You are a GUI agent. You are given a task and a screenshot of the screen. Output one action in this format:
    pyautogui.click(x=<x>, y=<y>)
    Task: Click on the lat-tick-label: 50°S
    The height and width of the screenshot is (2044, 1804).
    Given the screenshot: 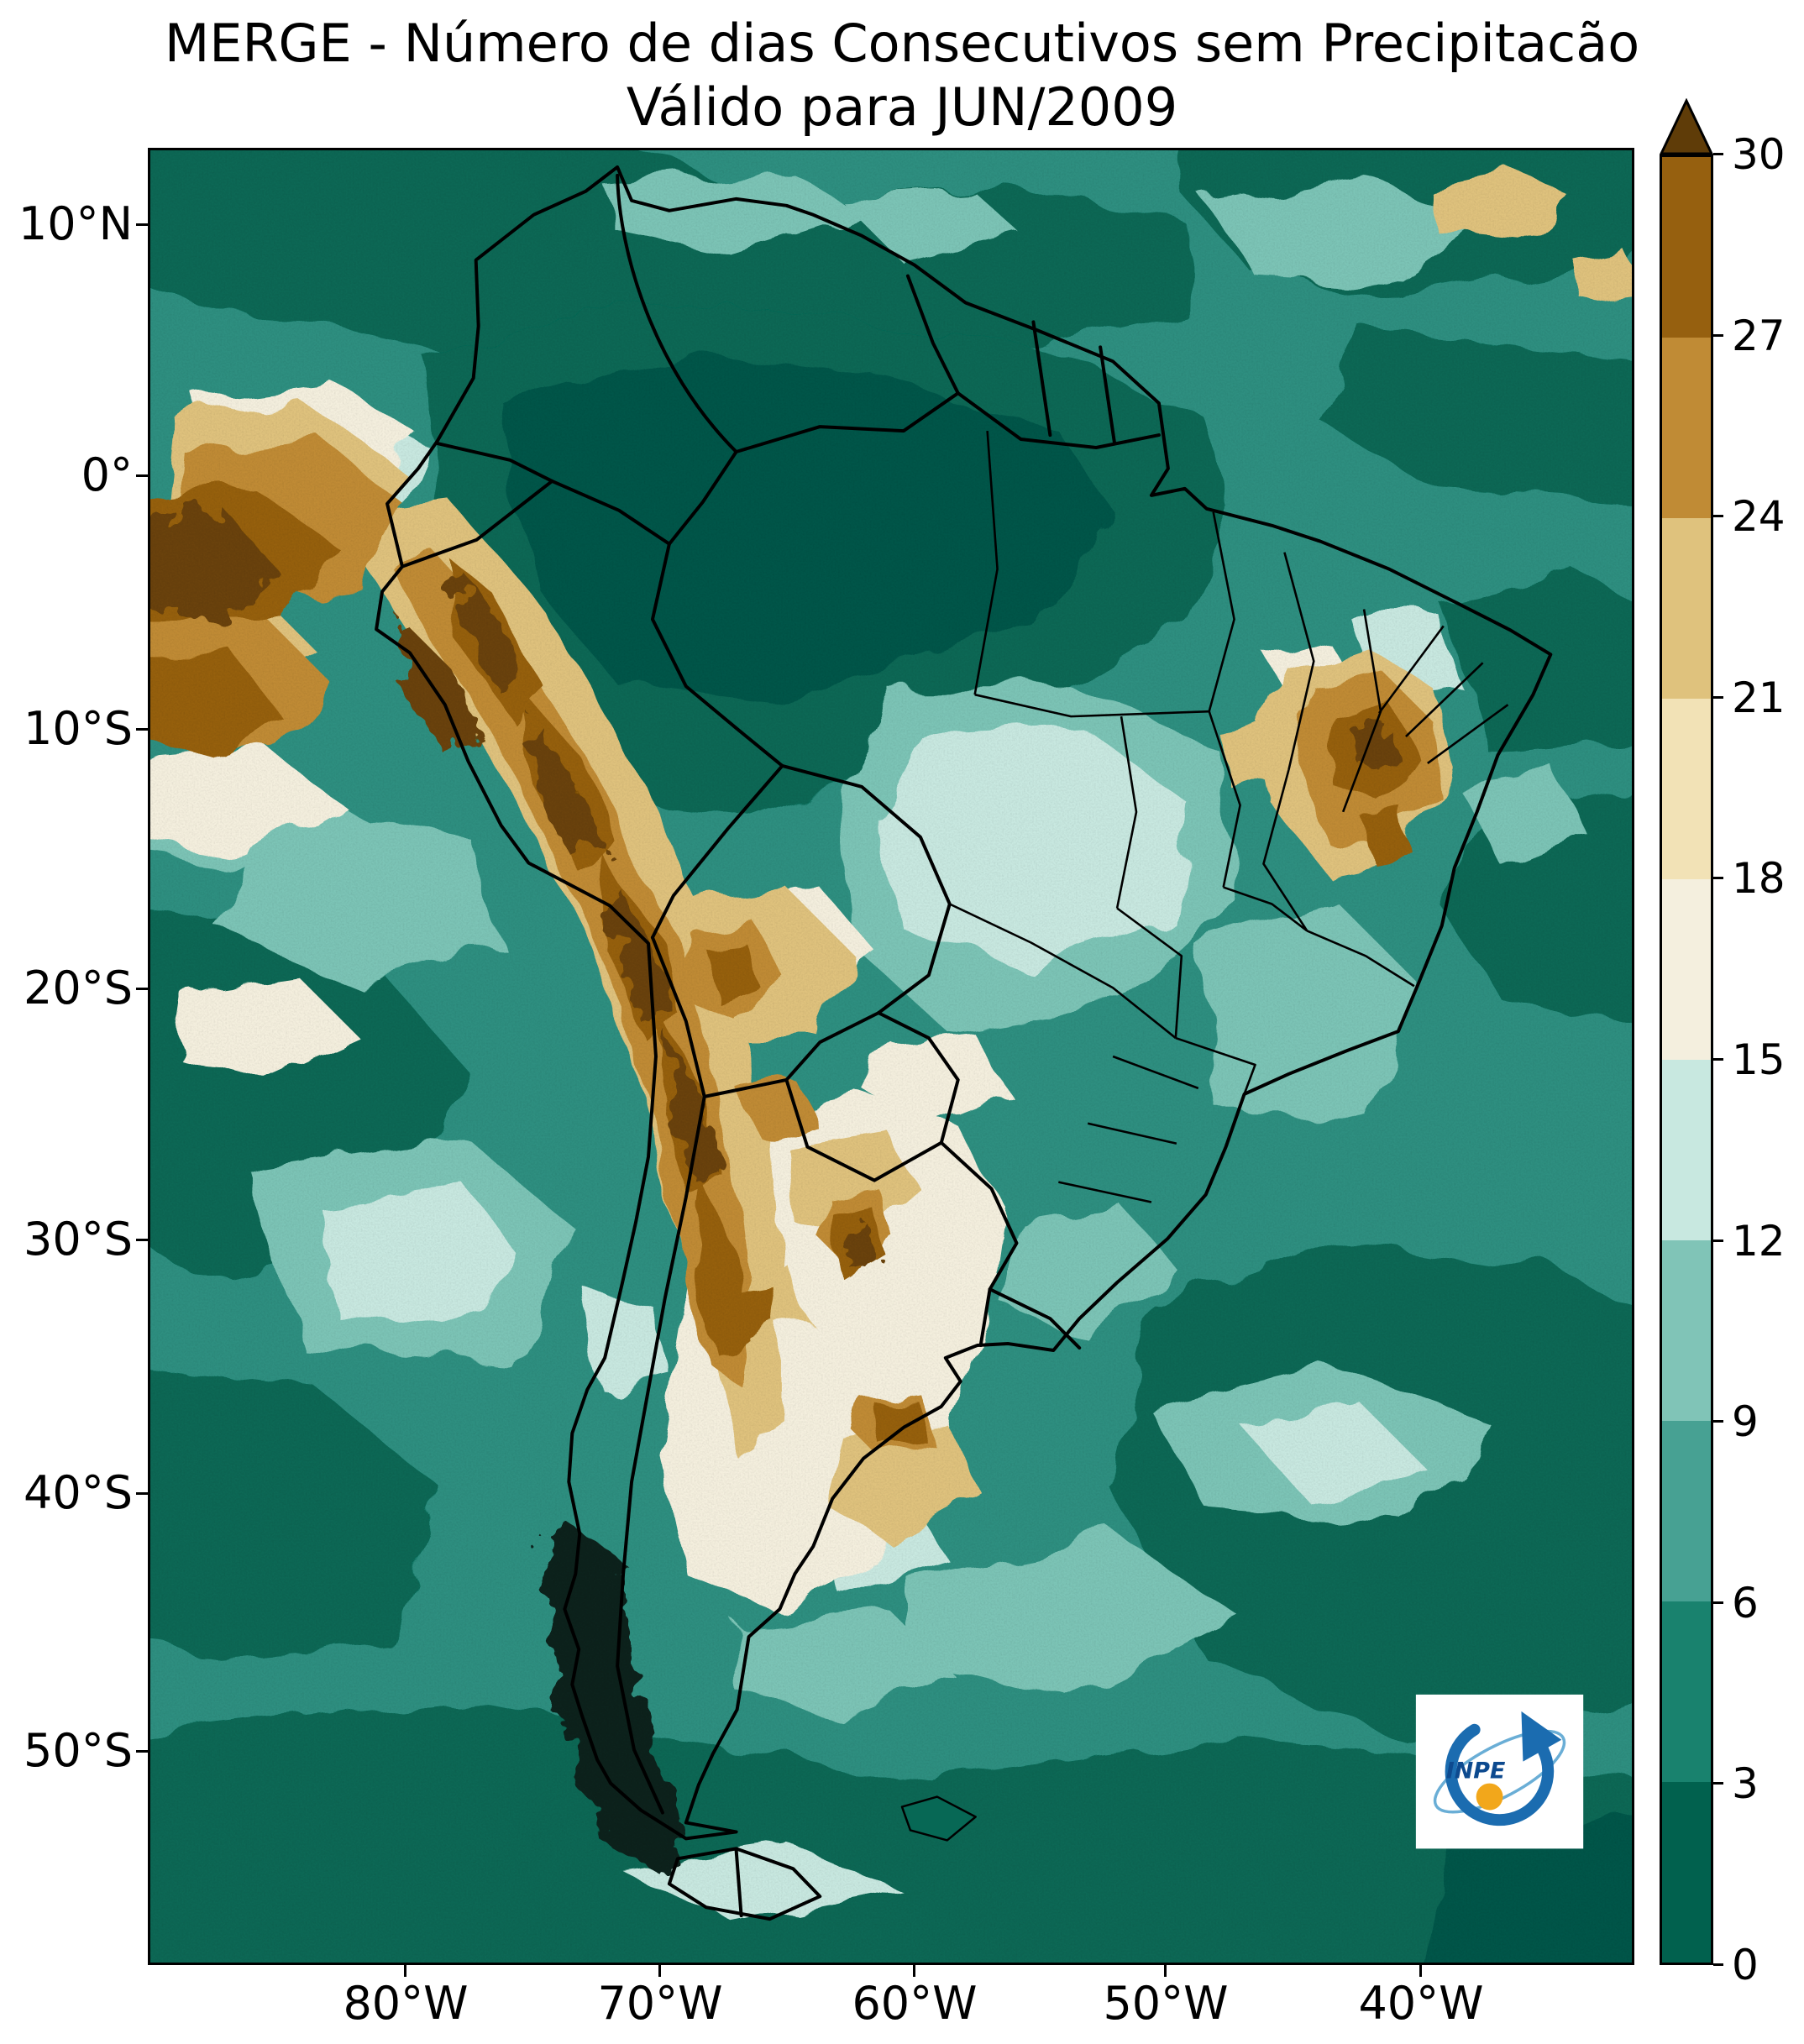 What is the action you would take?
    pyautogui.click(x=78, y=1751)
    